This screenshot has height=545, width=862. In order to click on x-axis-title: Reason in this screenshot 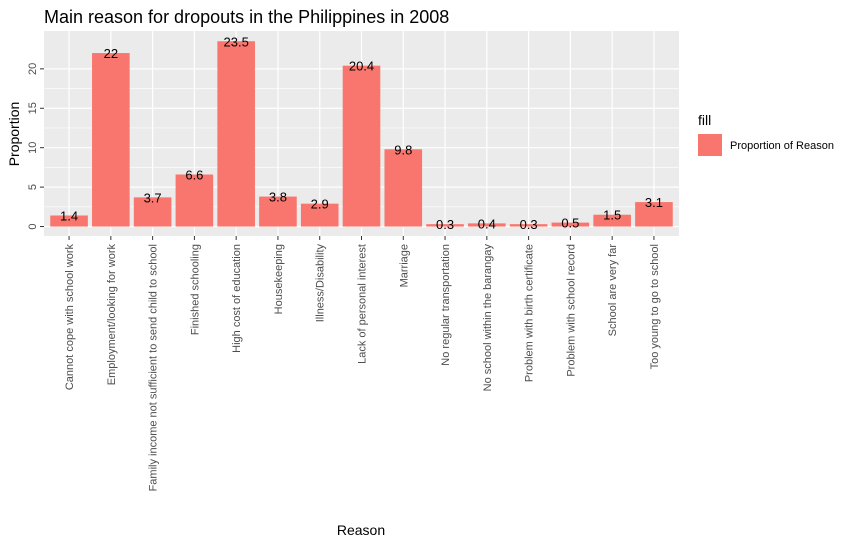, I will do `click(361, 530)`.